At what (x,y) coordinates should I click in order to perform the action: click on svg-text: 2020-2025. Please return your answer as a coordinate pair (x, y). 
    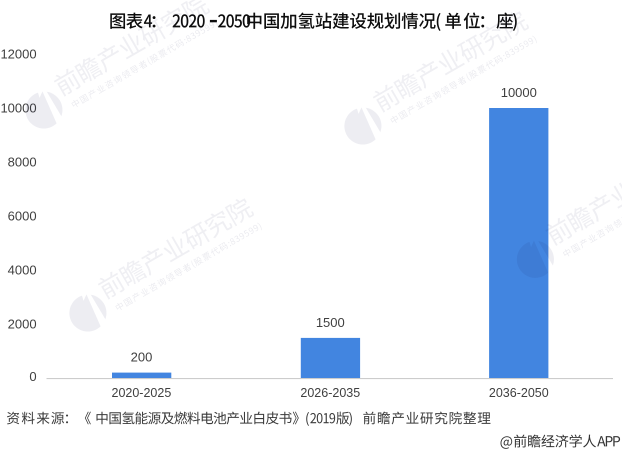
    Looking at the image, I should click on (142, 393).